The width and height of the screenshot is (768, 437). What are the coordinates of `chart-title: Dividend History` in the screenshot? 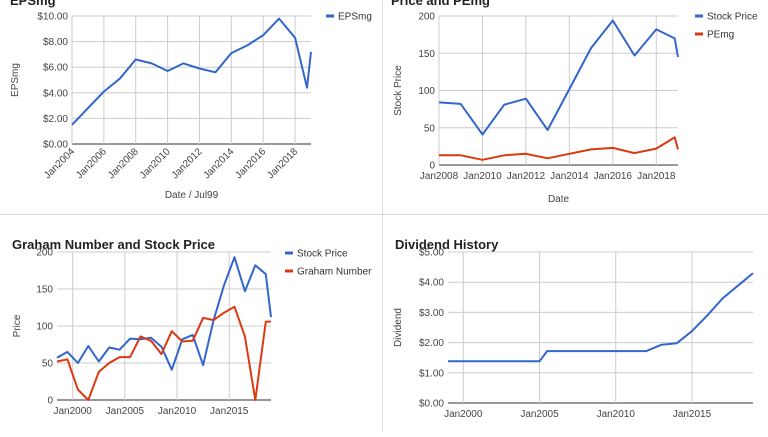 It's located at (447, 244).